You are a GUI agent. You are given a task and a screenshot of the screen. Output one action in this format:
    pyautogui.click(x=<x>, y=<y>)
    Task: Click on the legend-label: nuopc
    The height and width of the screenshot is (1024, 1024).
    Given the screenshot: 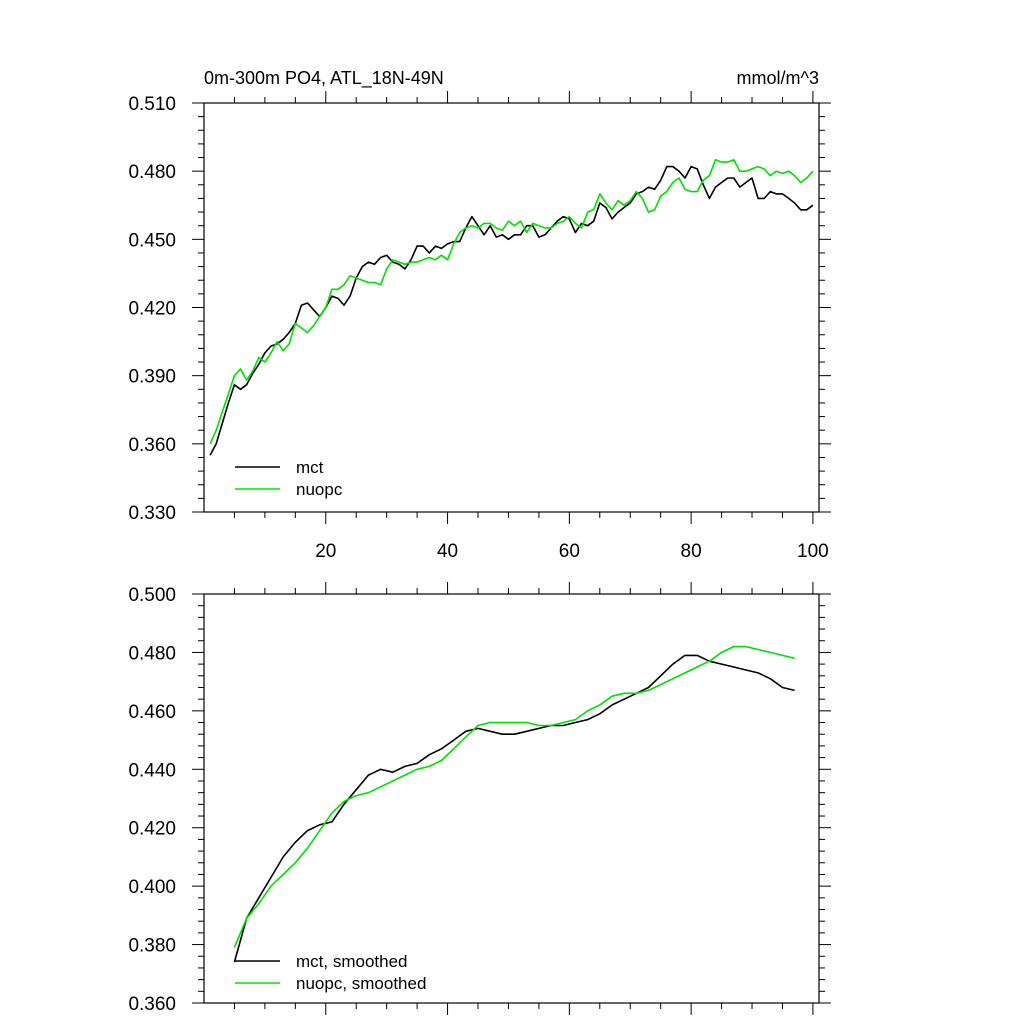 What is the action you would take?
    pyautogui.click(x=319, y=489)
    